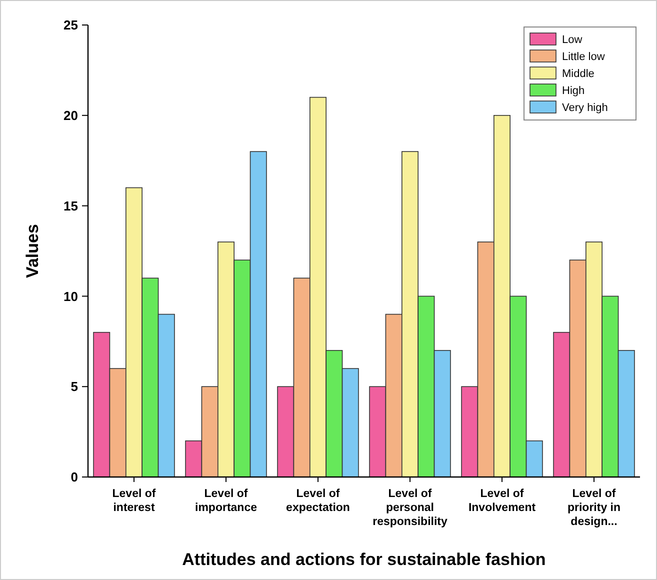 The width and height of the screenshot is (657, 580). What do you see at coordinates (134, 501) in the screenshot?
I see `x-tick-label: Level of interest` at bounding box center [134, 501].